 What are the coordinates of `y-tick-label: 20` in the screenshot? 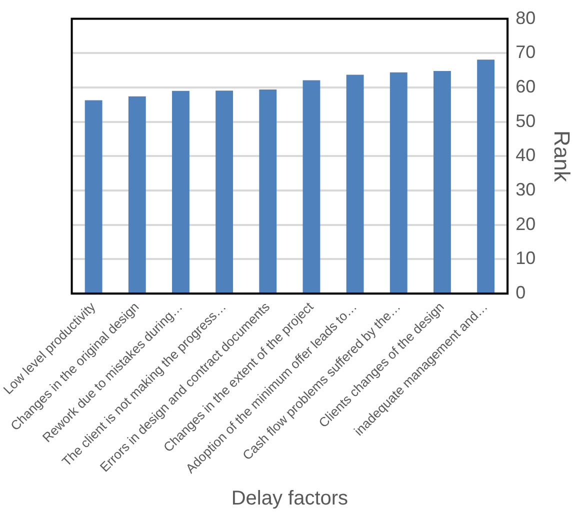 It's located at (526, 224).